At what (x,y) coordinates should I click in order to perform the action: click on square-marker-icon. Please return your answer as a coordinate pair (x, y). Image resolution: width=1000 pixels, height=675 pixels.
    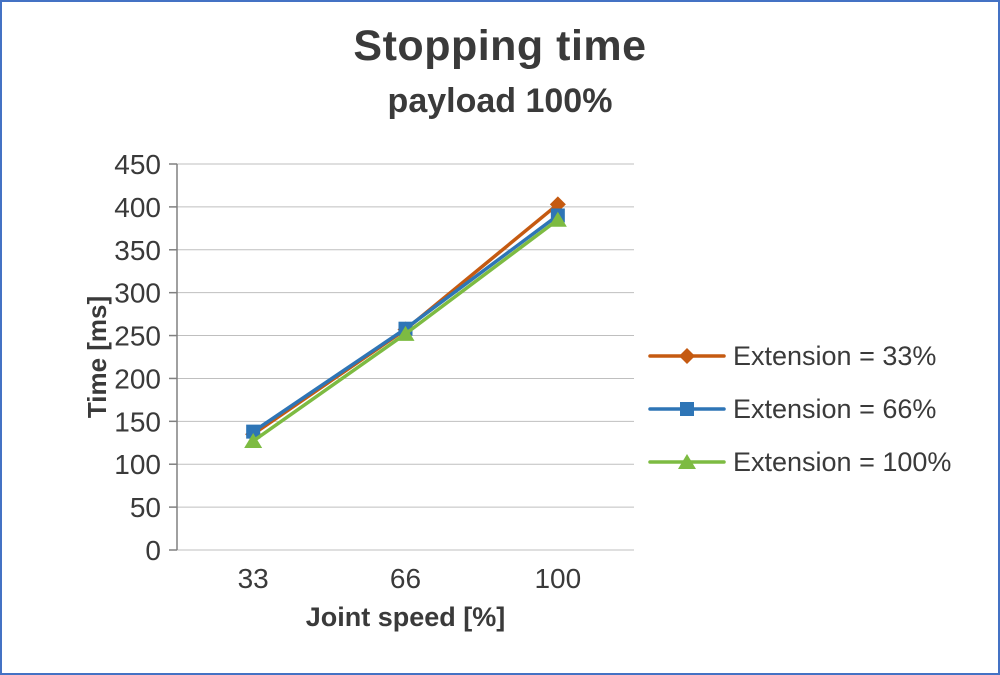
    Looking at the image, I should click on (687, 409).